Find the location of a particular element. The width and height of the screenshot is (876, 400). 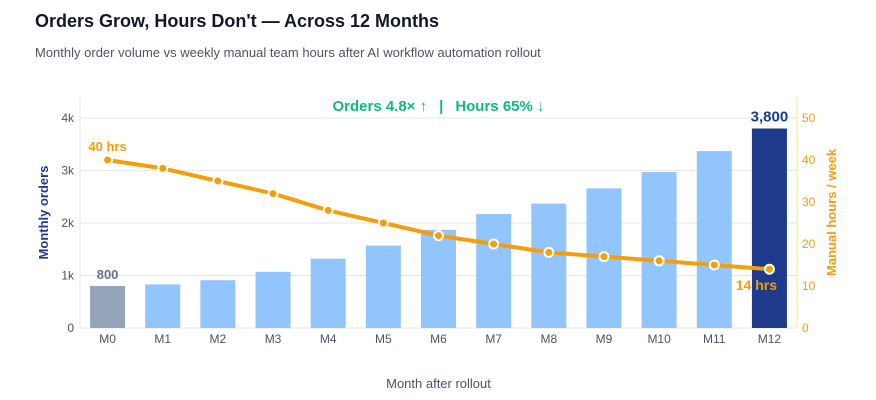

first-bar-value-label: 800 is located at coordinates (108, 274).